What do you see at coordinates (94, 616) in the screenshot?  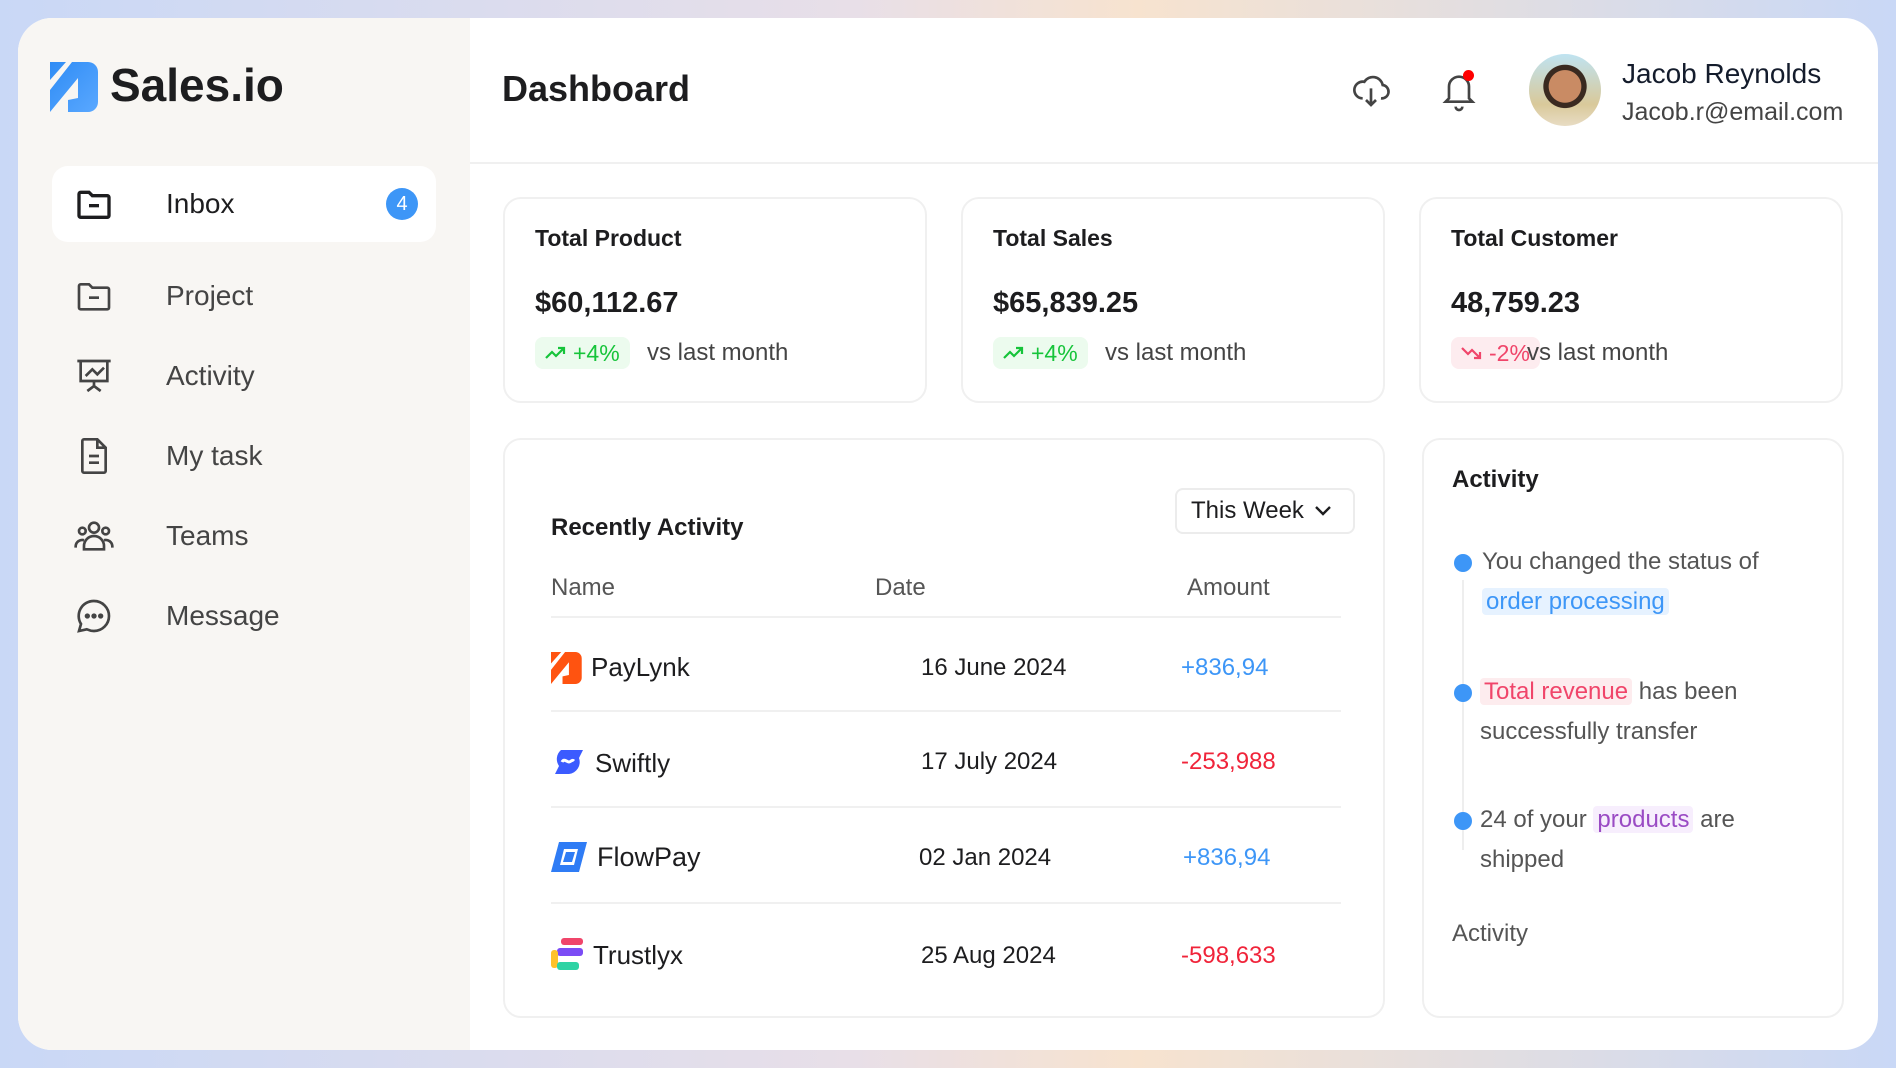 I see `chat-bubble-icon` at bounding box center [94, 616].